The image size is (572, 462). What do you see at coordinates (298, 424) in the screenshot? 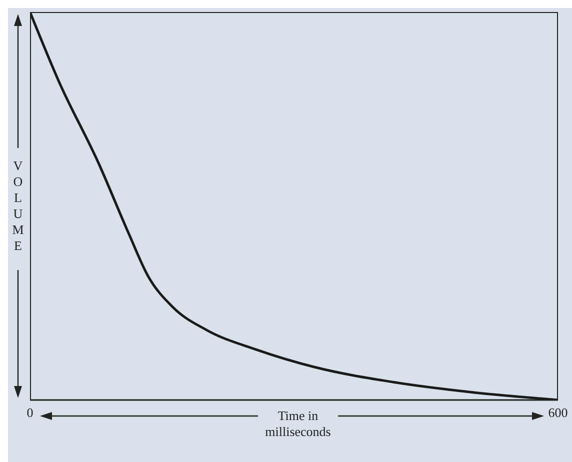
I see `x-axis-title: Time in milliseconds` at bounding box center [298, 424].